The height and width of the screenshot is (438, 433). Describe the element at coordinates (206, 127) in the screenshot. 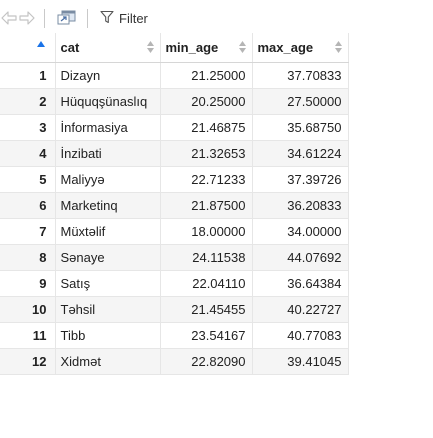

I see `cell-min-age: 21.46875` at that location.